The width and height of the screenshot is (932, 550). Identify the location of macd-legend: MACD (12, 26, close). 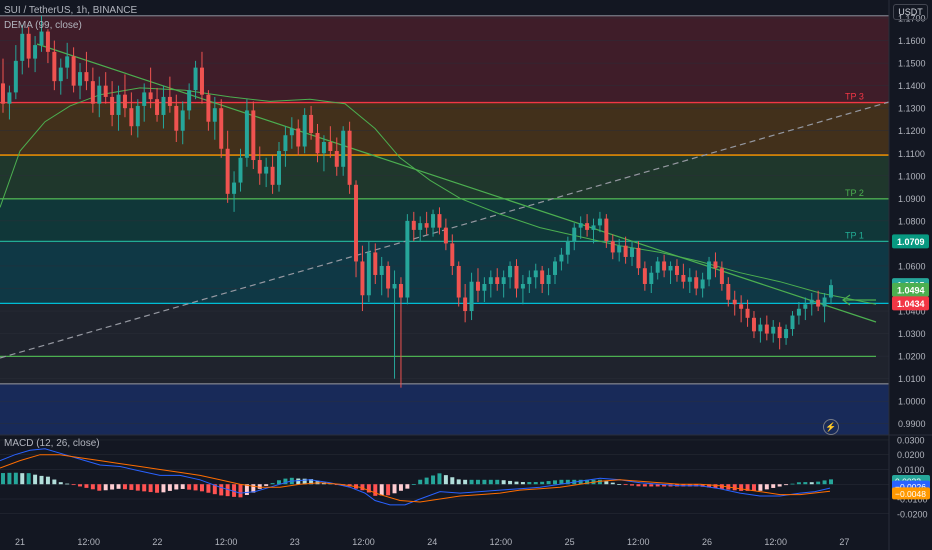
(52, 443).